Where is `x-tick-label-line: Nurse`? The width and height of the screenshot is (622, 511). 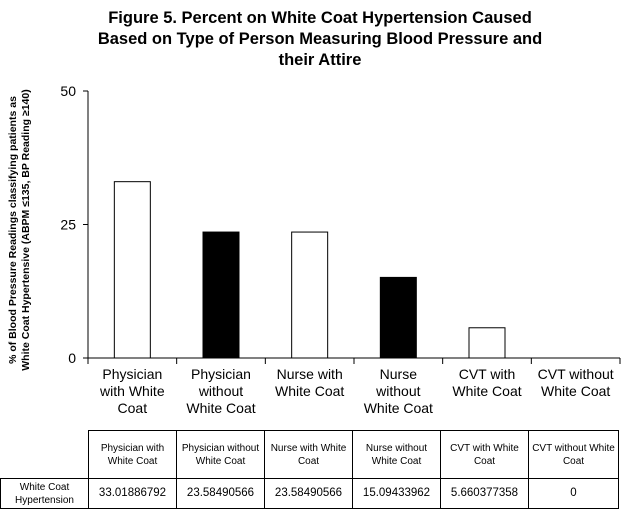 x-tick-label-line: Nurse is located at coordinates (399, 374).